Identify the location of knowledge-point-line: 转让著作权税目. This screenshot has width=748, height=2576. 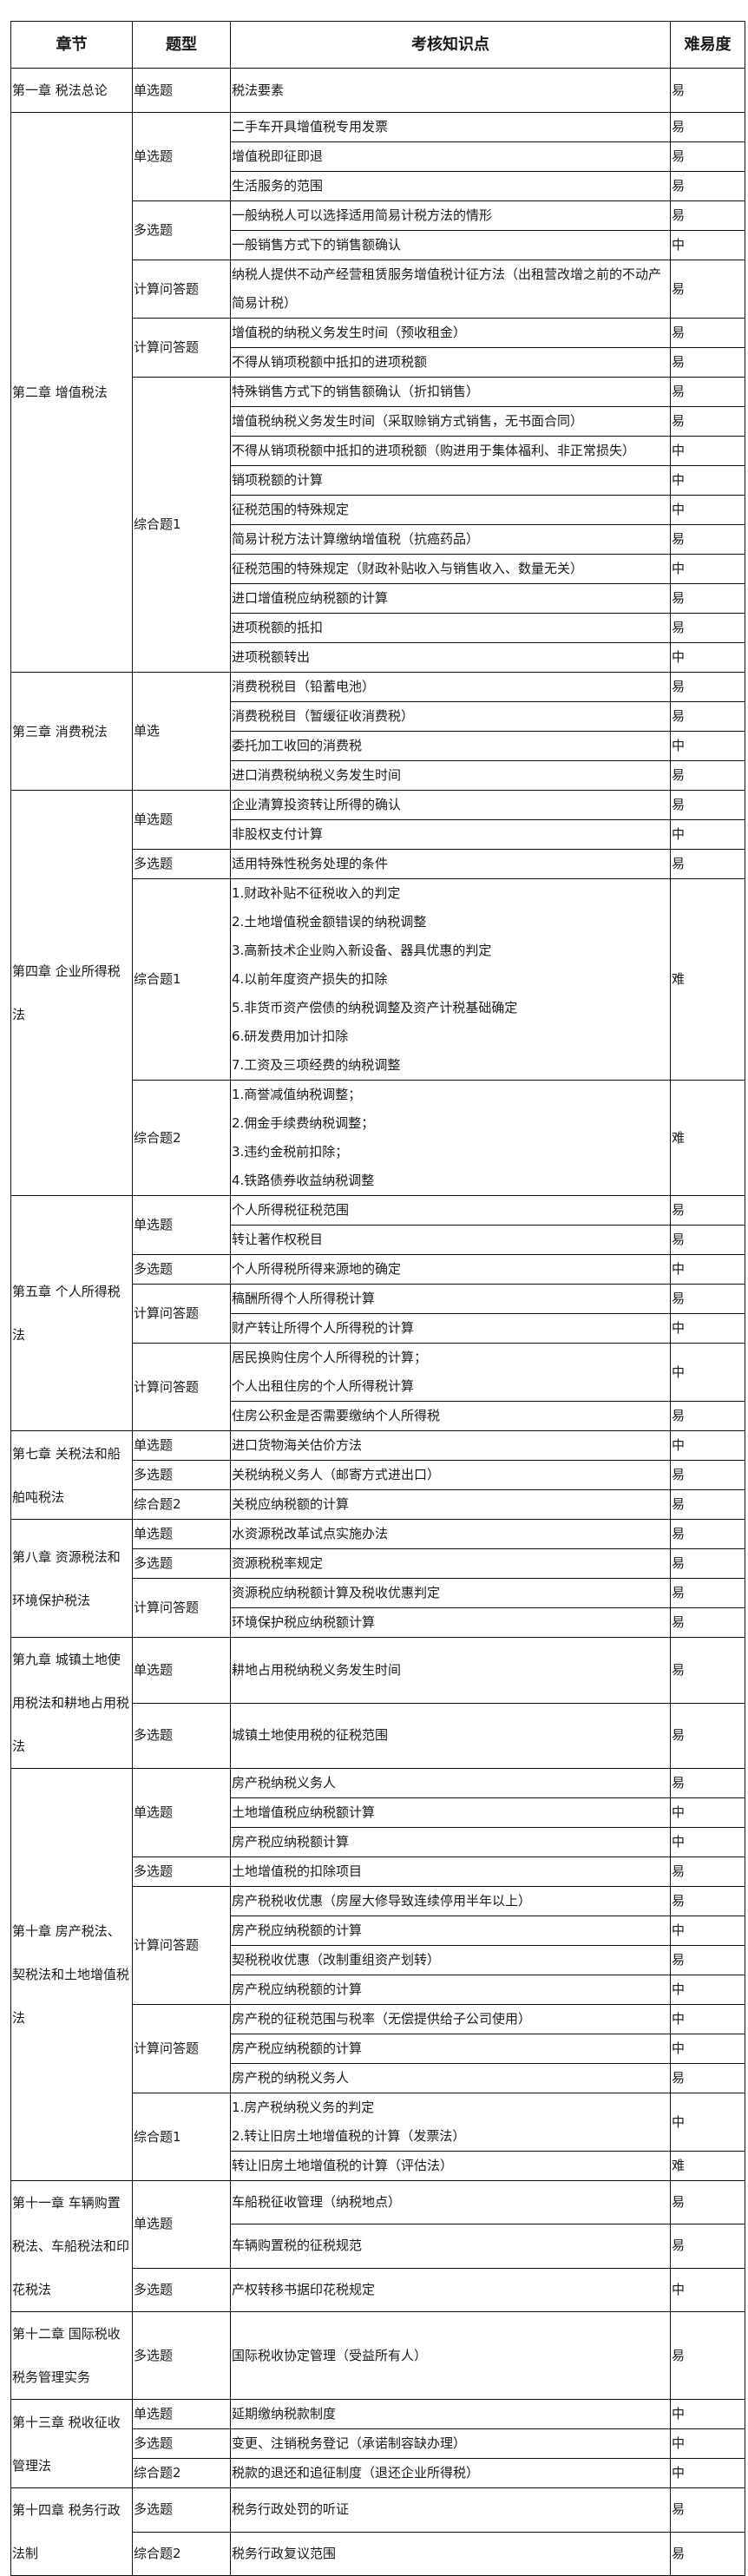
(278, 1239).